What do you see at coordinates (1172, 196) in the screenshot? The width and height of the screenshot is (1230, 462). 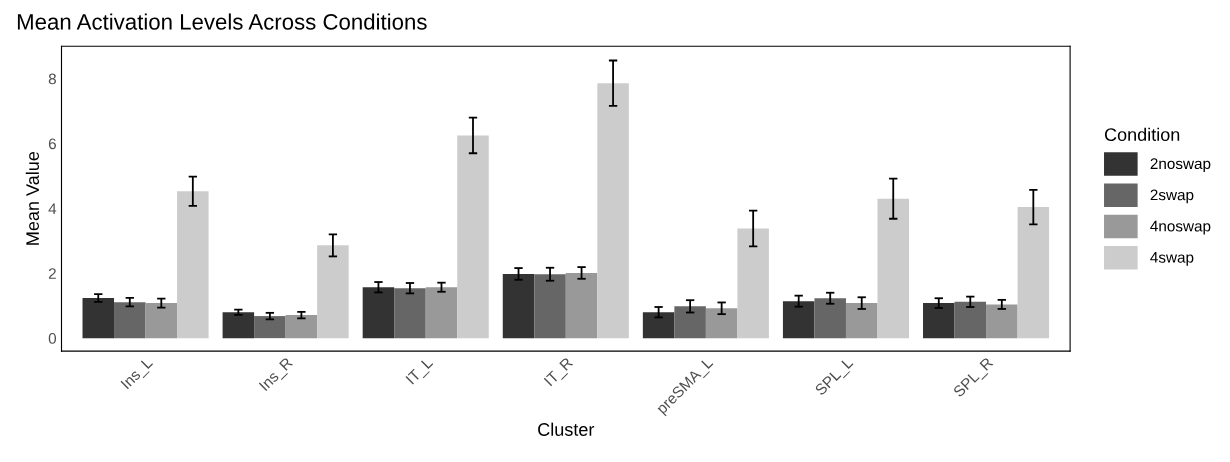 I see `legend-label: 2swap` at bounding box center [1172, 196].